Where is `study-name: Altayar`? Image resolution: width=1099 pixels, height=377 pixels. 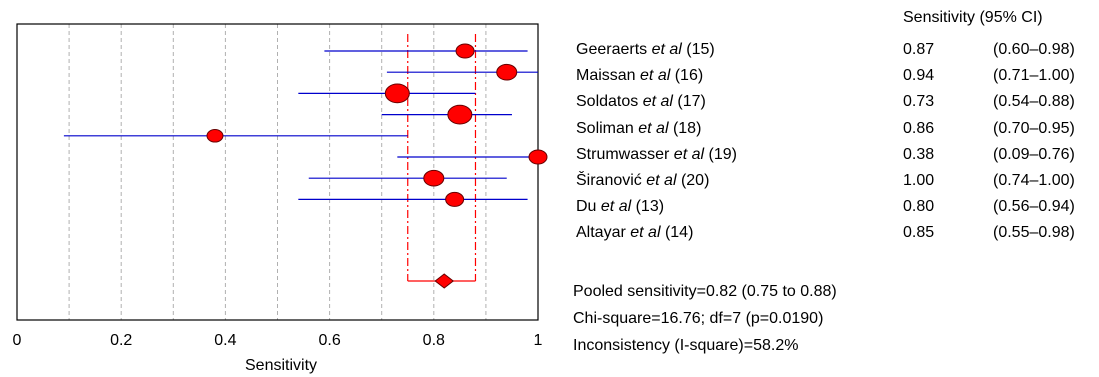
study-name: Altayar is located at coordinates (603, 233).